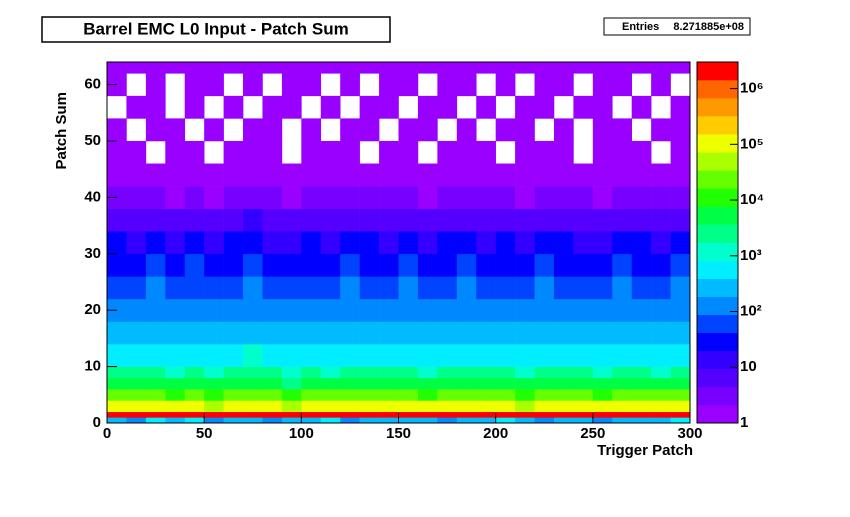 Image resolution: width=850 pixels, height=517 pixels. What do you see at coordinates (748, 366) in the screenshot?
I see `colorbar-tick-label: 10` at bounding box center [748, 366].